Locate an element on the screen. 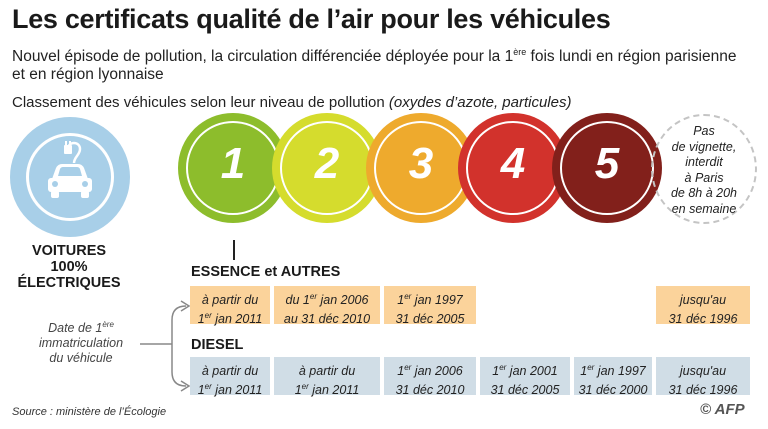 This screenshot has width=768, height=429. crit-air-circle-4: 4 is located at coordinates (513, 168).